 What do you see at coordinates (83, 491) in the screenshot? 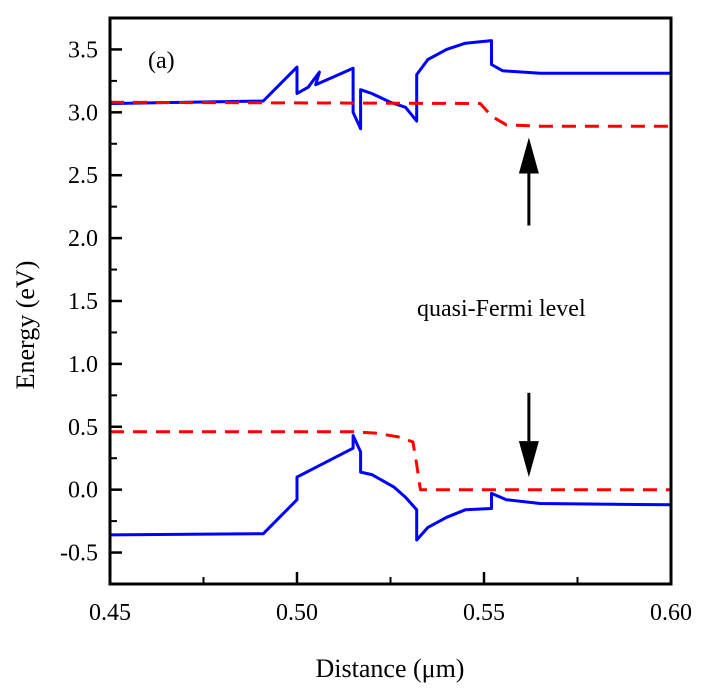
I see `y-tick-label: 0.0` at bounding box center [83, 491].